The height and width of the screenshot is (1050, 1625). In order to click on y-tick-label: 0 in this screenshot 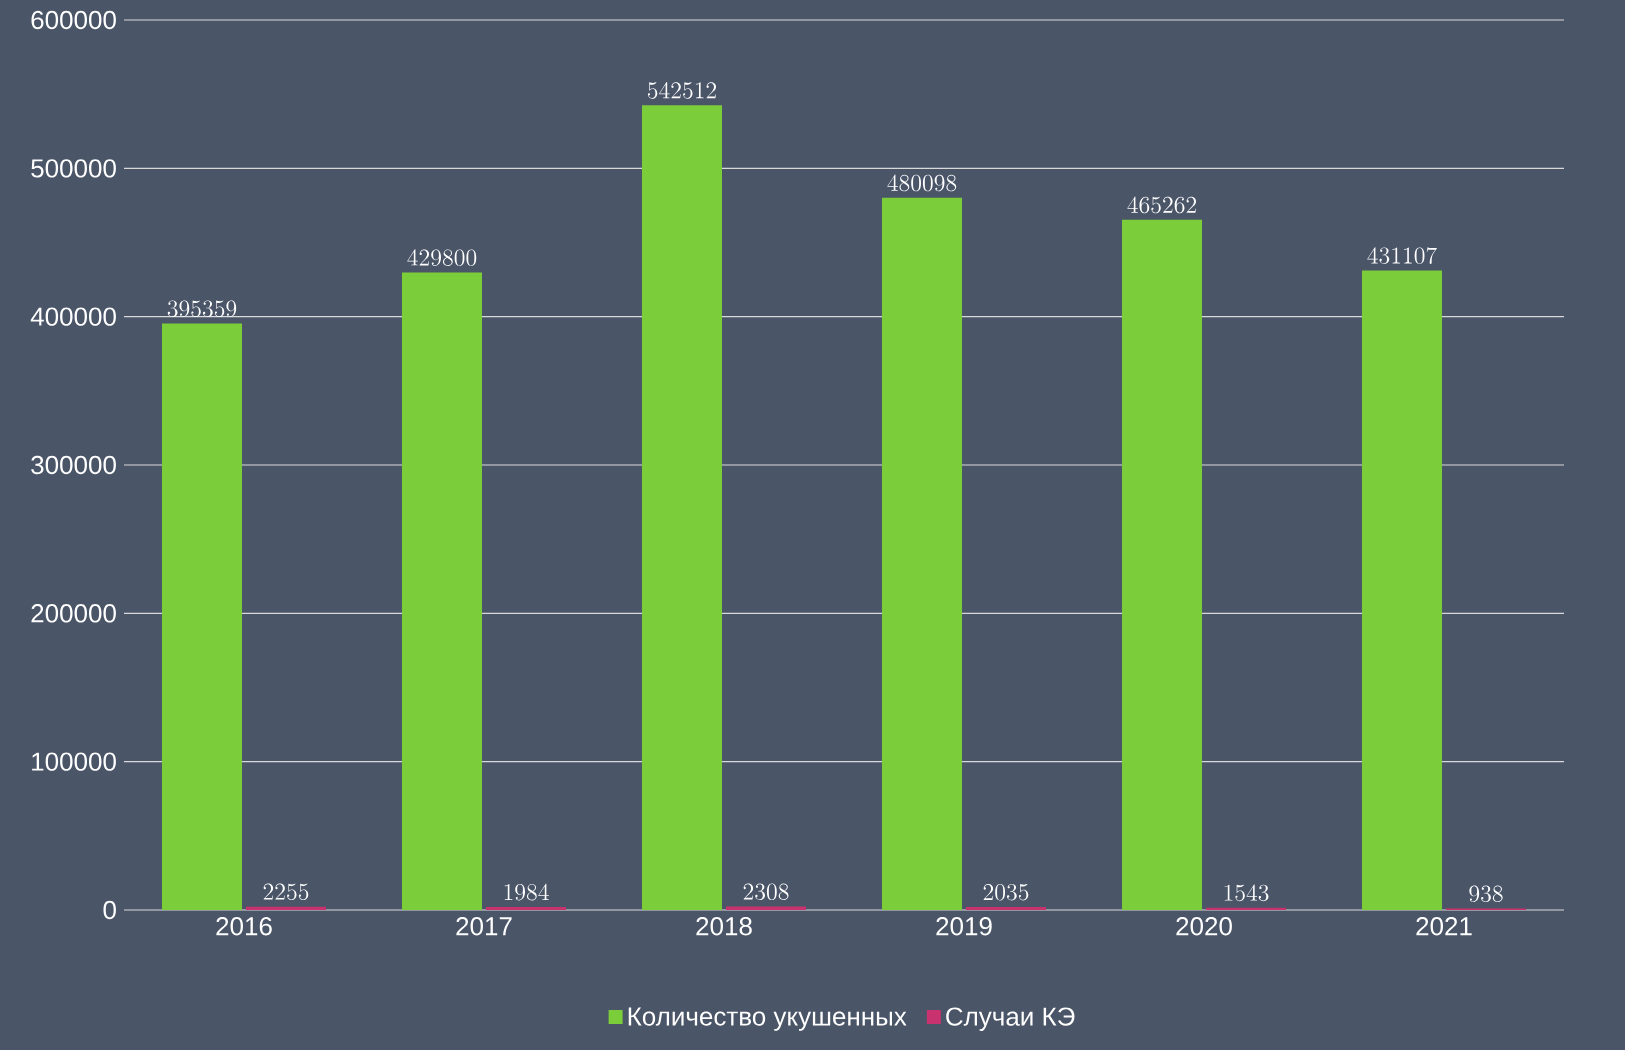, I will do `click(109, 910)`.